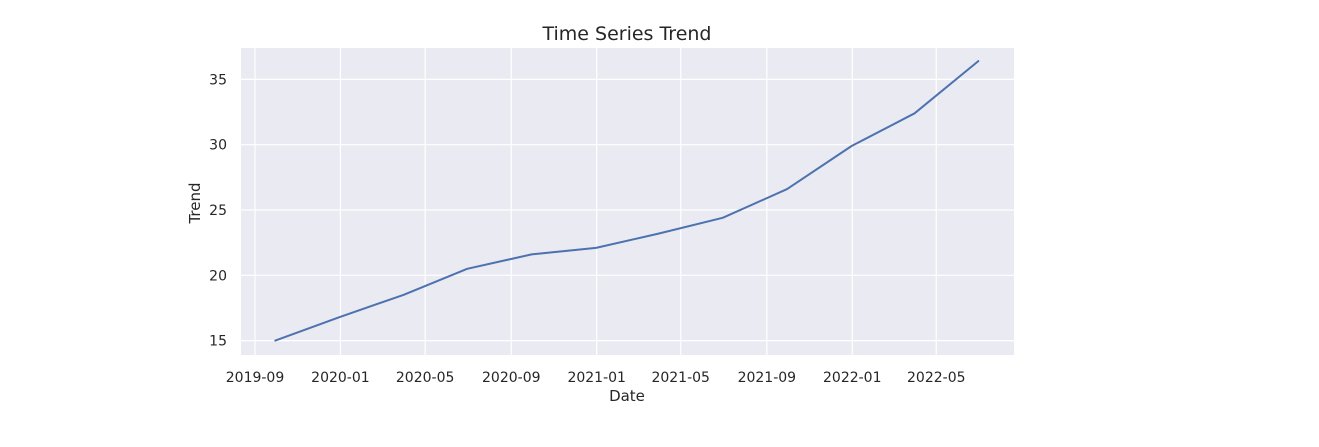  What do you see at coordinates (195, 203) in the screenshot?
I see `y-axis-label: Trend` at bounding box center [195, 203].